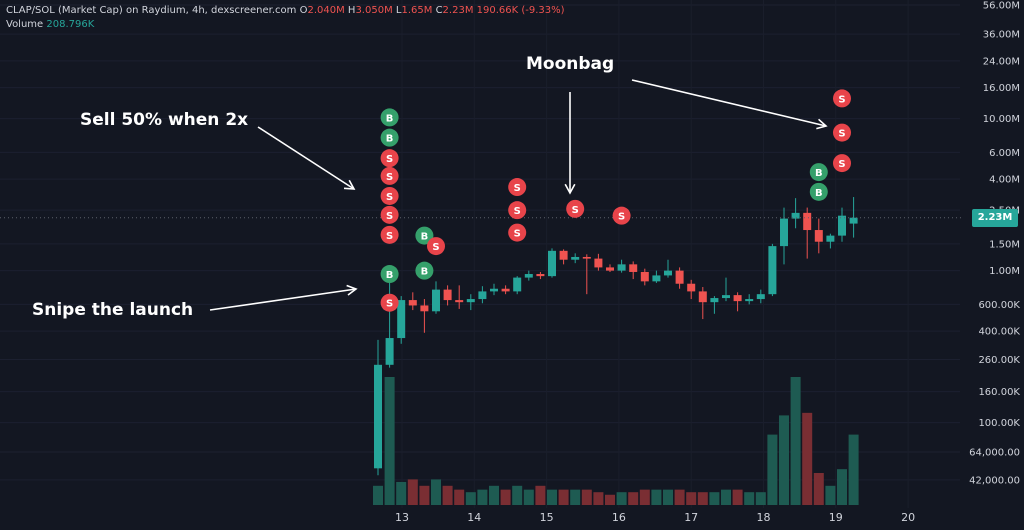  Describe the element at coordinates (25, 24) in the screenshot. I see `volume-label: Volume` at that location.